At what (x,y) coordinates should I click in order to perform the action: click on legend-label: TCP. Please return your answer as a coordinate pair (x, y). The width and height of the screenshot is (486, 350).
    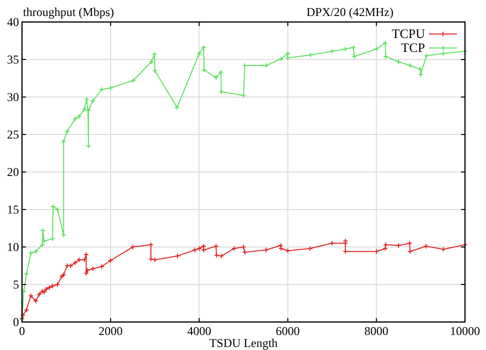
    Looking at the image, I should click on (413, 47).